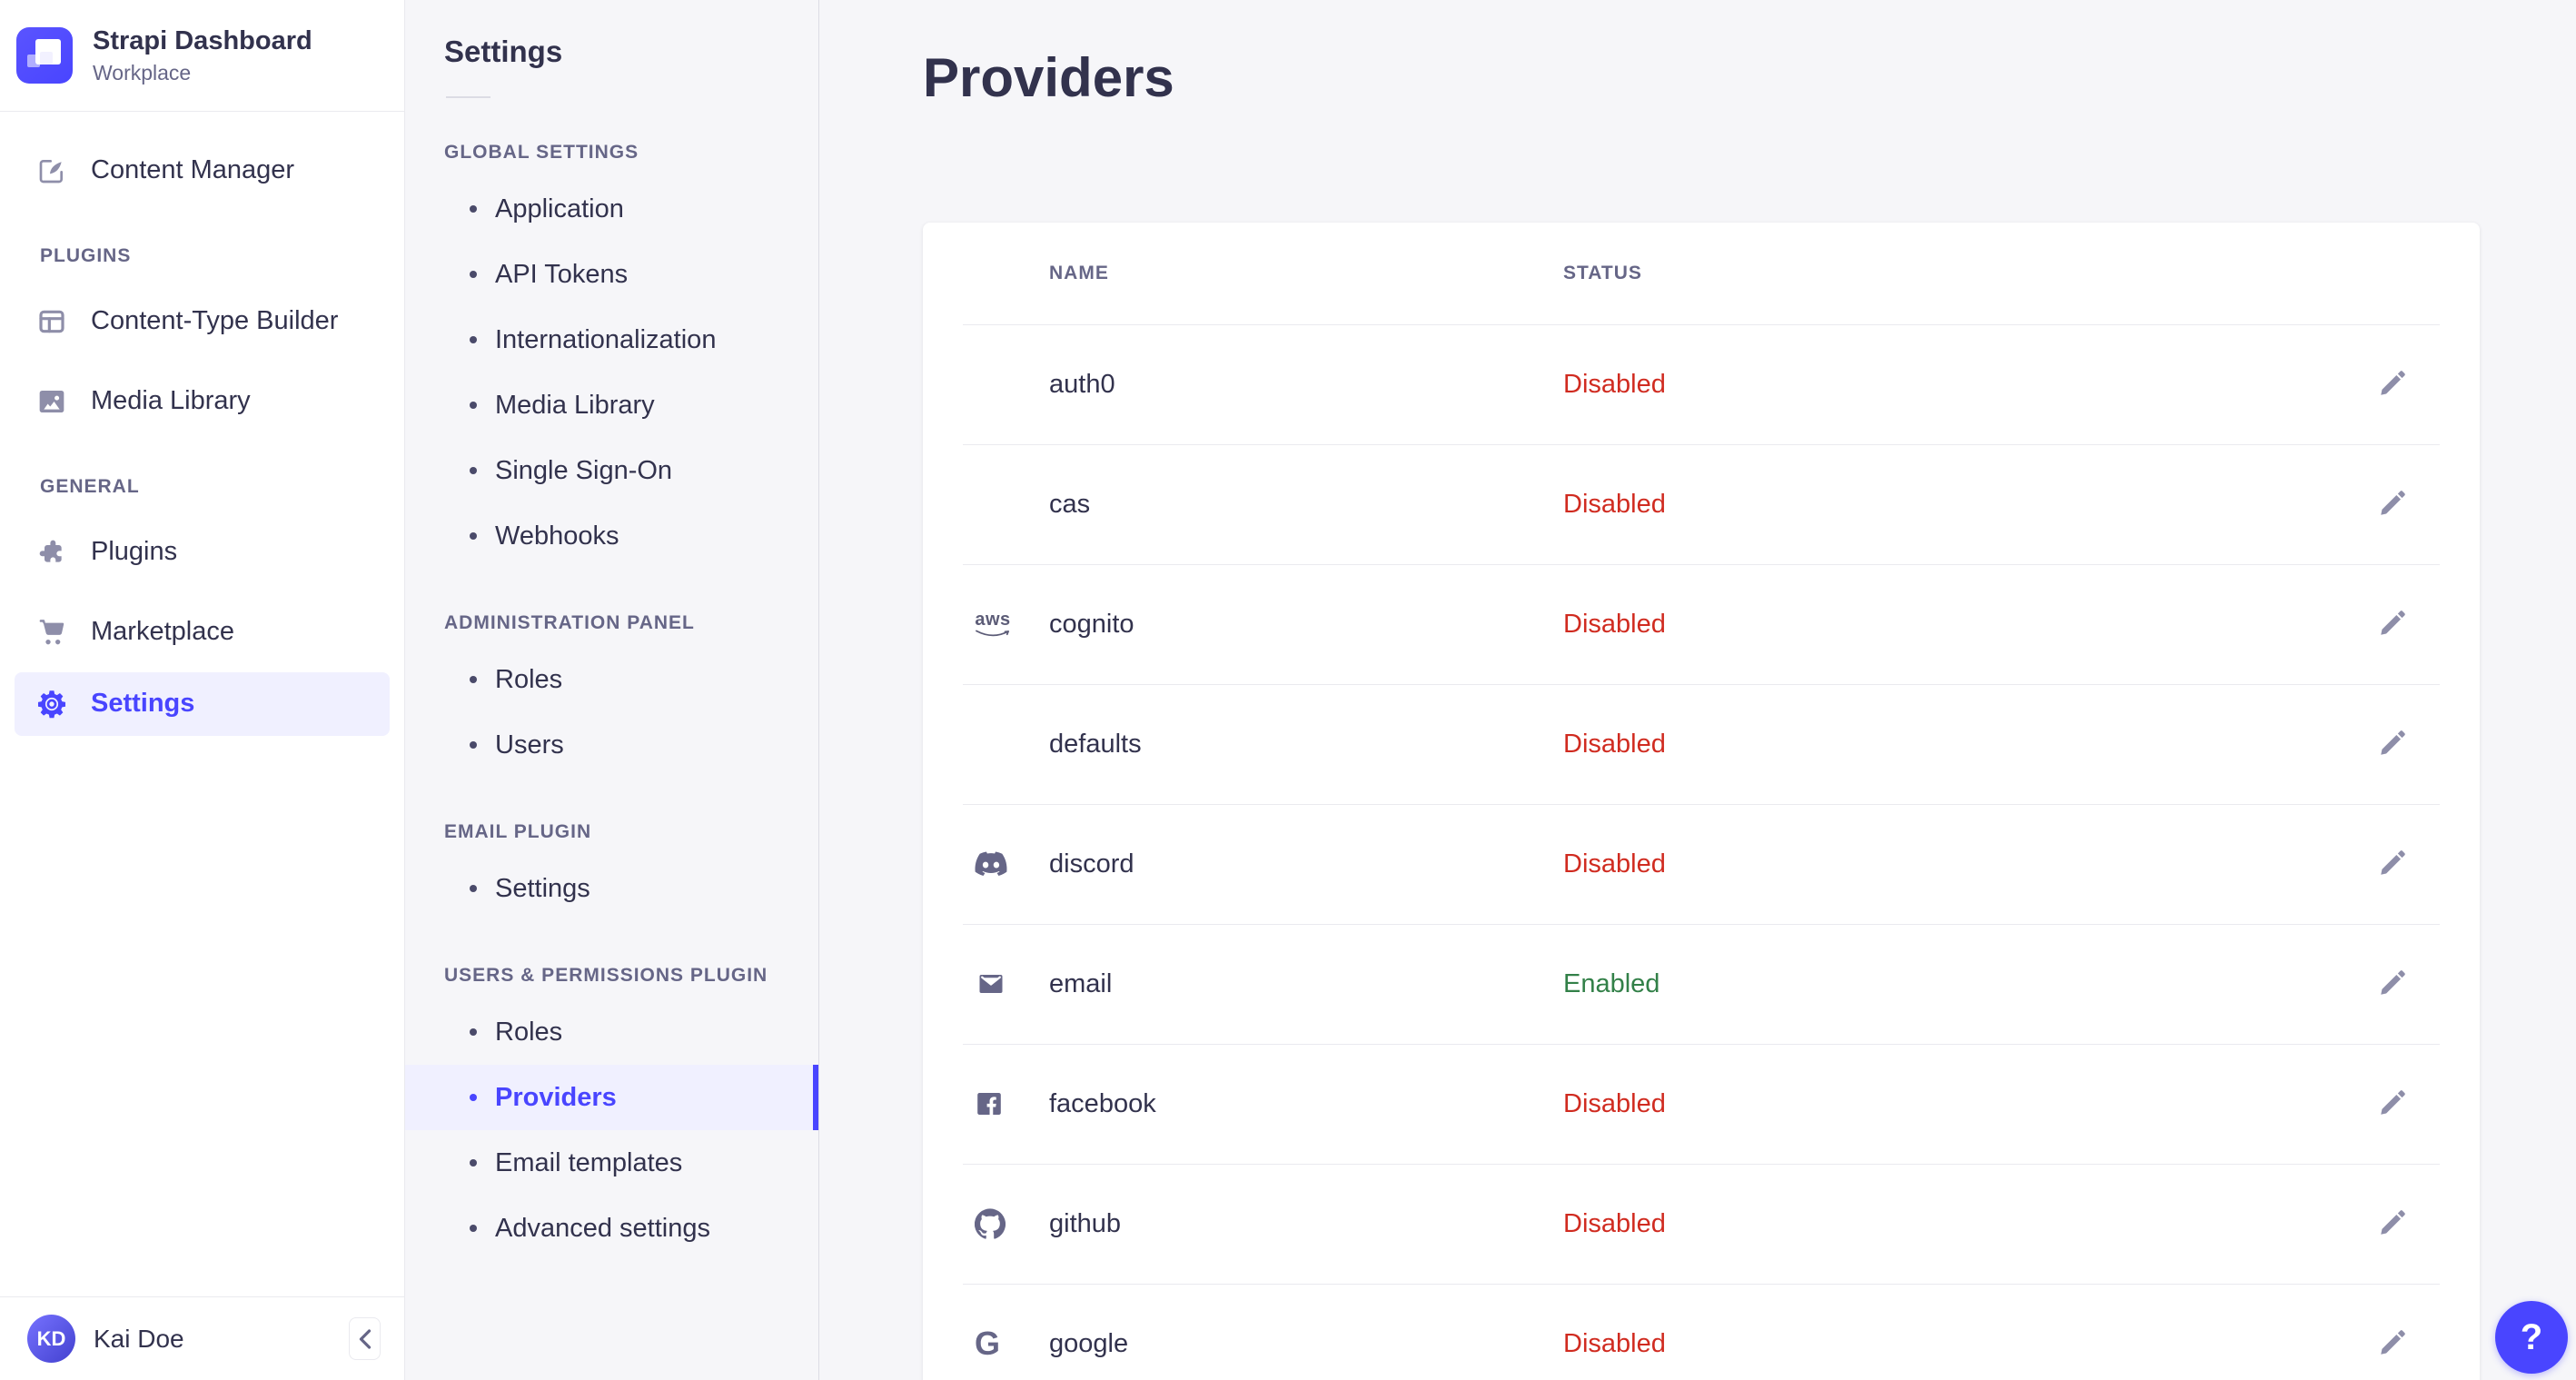  I want to click on page-title: Providers, so click(1048, 77).